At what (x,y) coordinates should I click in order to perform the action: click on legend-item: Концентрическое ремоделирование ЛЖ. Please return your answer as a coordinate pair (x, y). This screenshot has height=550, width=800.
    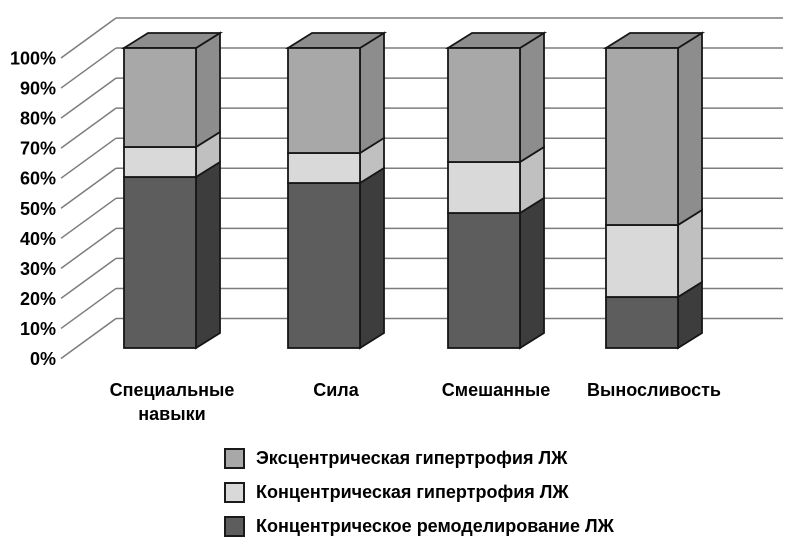
    Looking at the image, I should click on (419, 526).